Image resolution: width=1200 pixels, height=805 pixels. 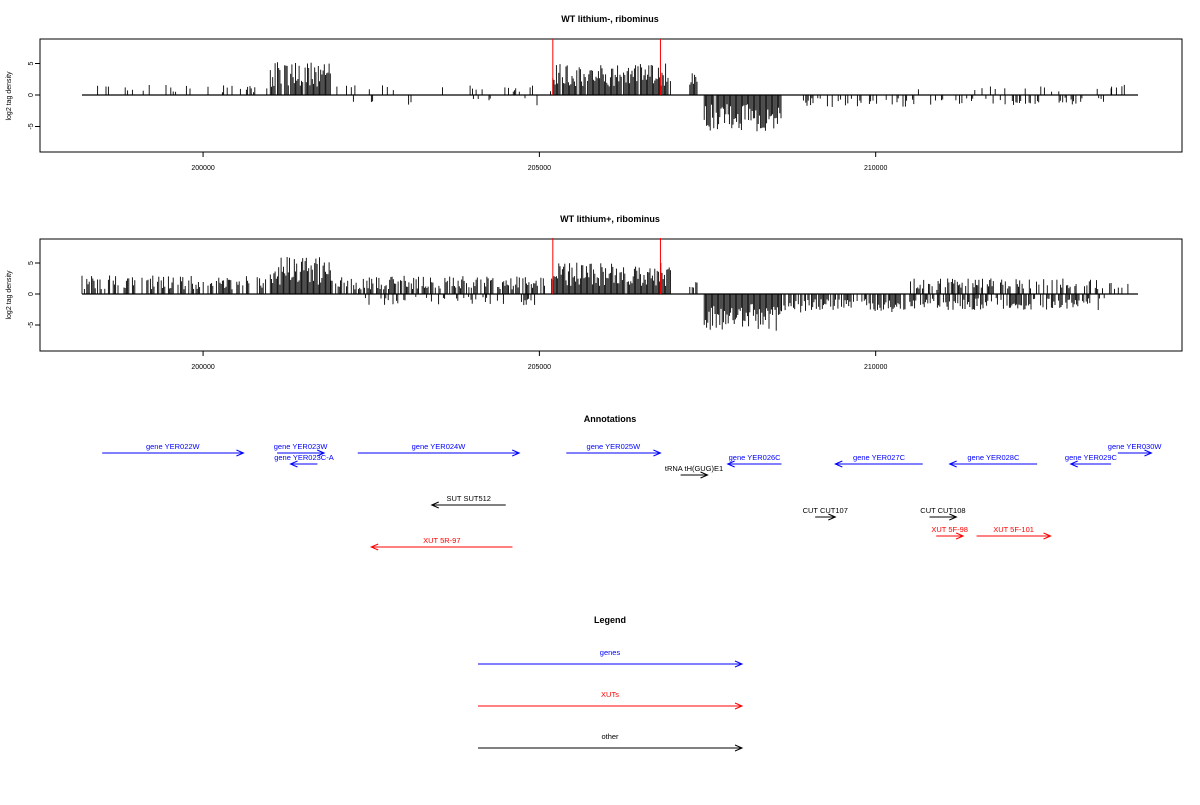 I want to click on feature-label: gene YER022W, so click(x=173, y=446).